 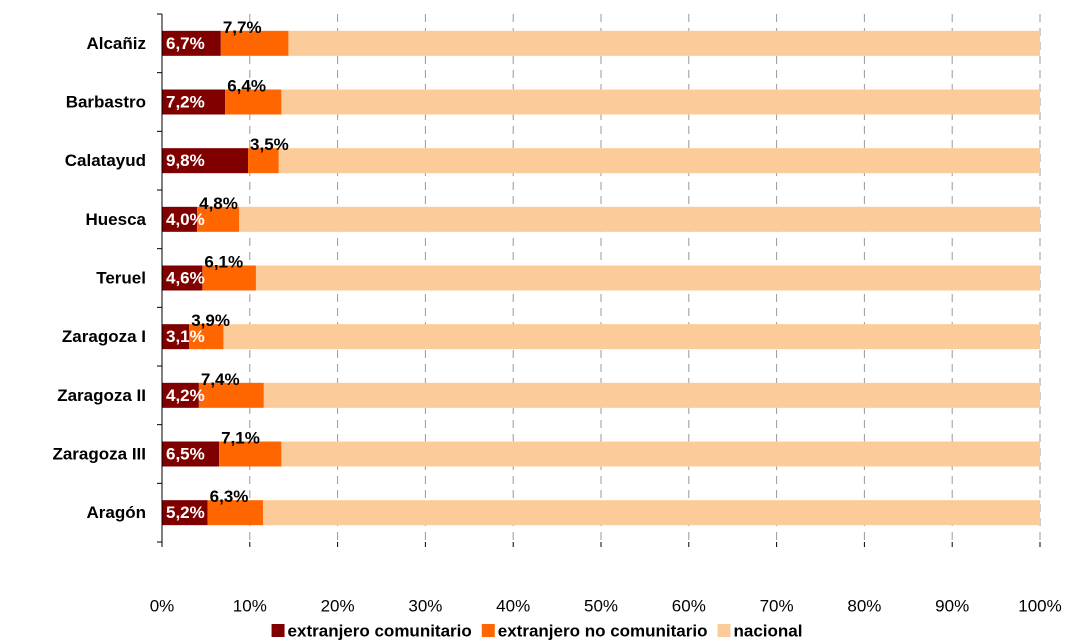 What do you see at coordinates (185, 101) in the screenshot?
I see `data-label: 7,2%` at bounding box center [185, 101].